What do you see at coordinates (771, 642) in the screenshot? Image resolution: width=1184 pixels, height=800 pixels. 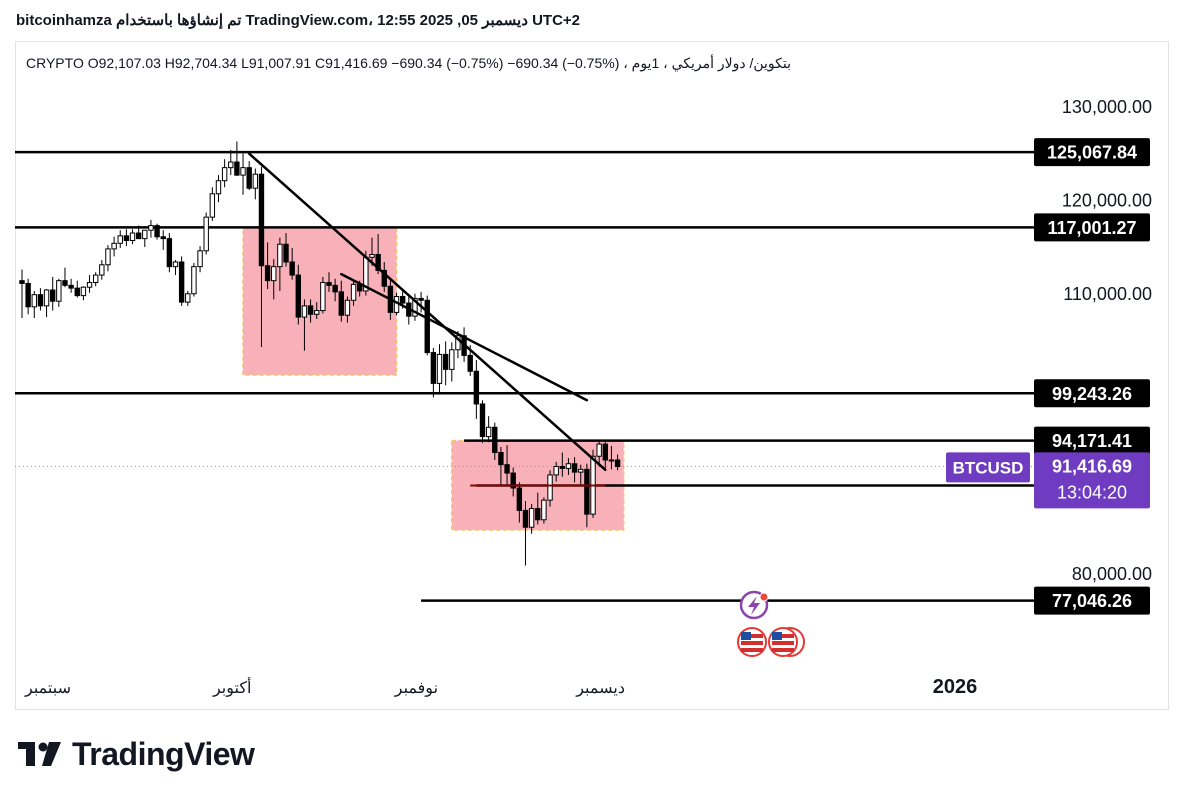 I see `us-flag-icon` at bounding box center [771, 642].